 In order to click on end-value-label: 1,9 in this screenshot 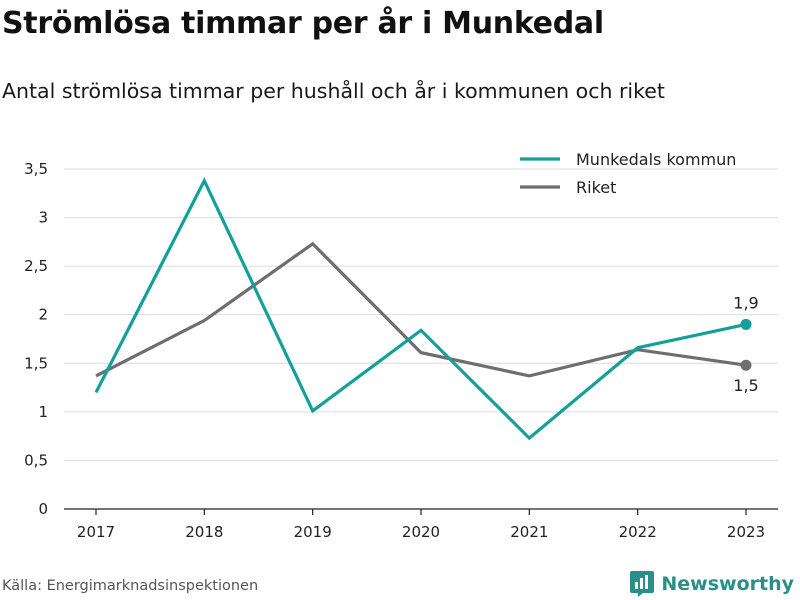, I will do `click(745, 302)`.